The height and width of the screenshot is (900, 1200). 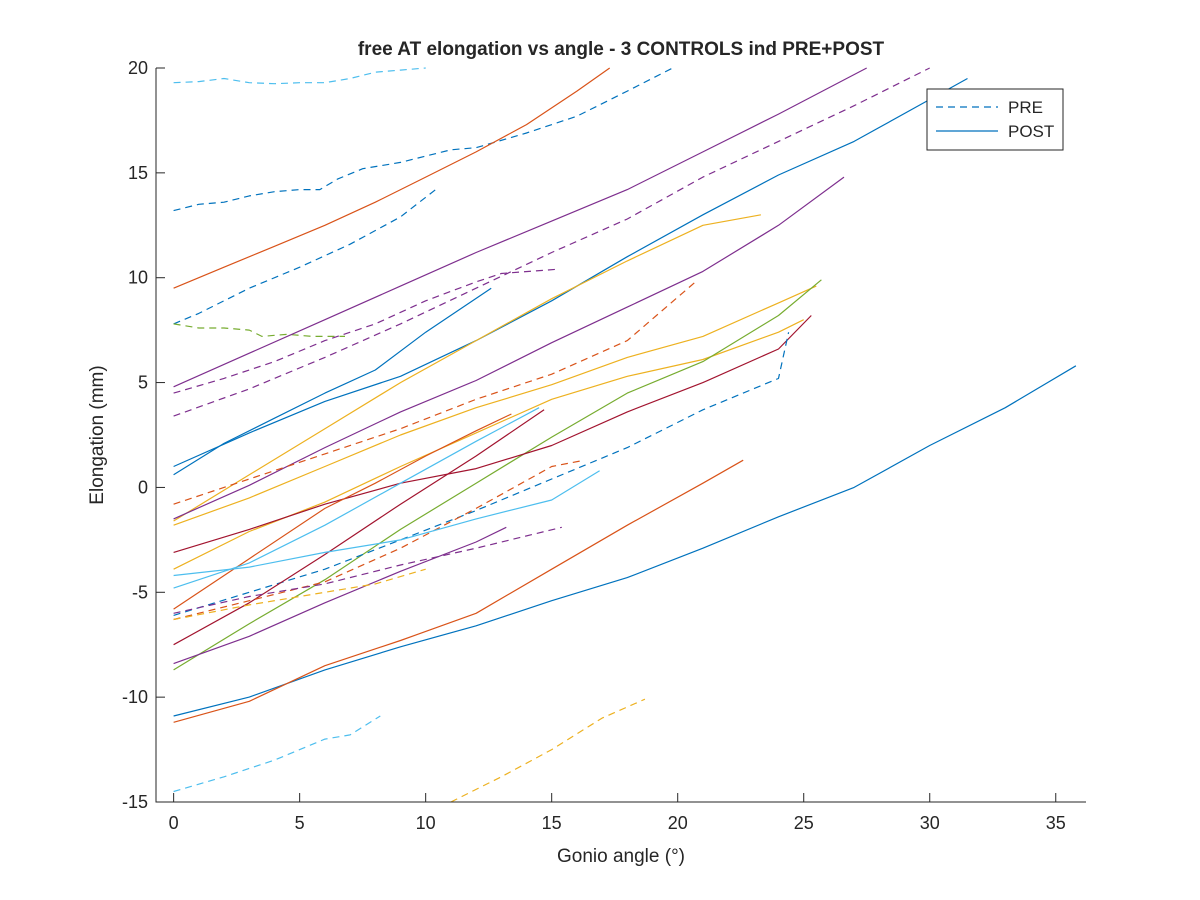 What do you see at coordinates (174, 823) in the screenshot?
I see `x-tick-label: 0` at bounding box center [174, 823].